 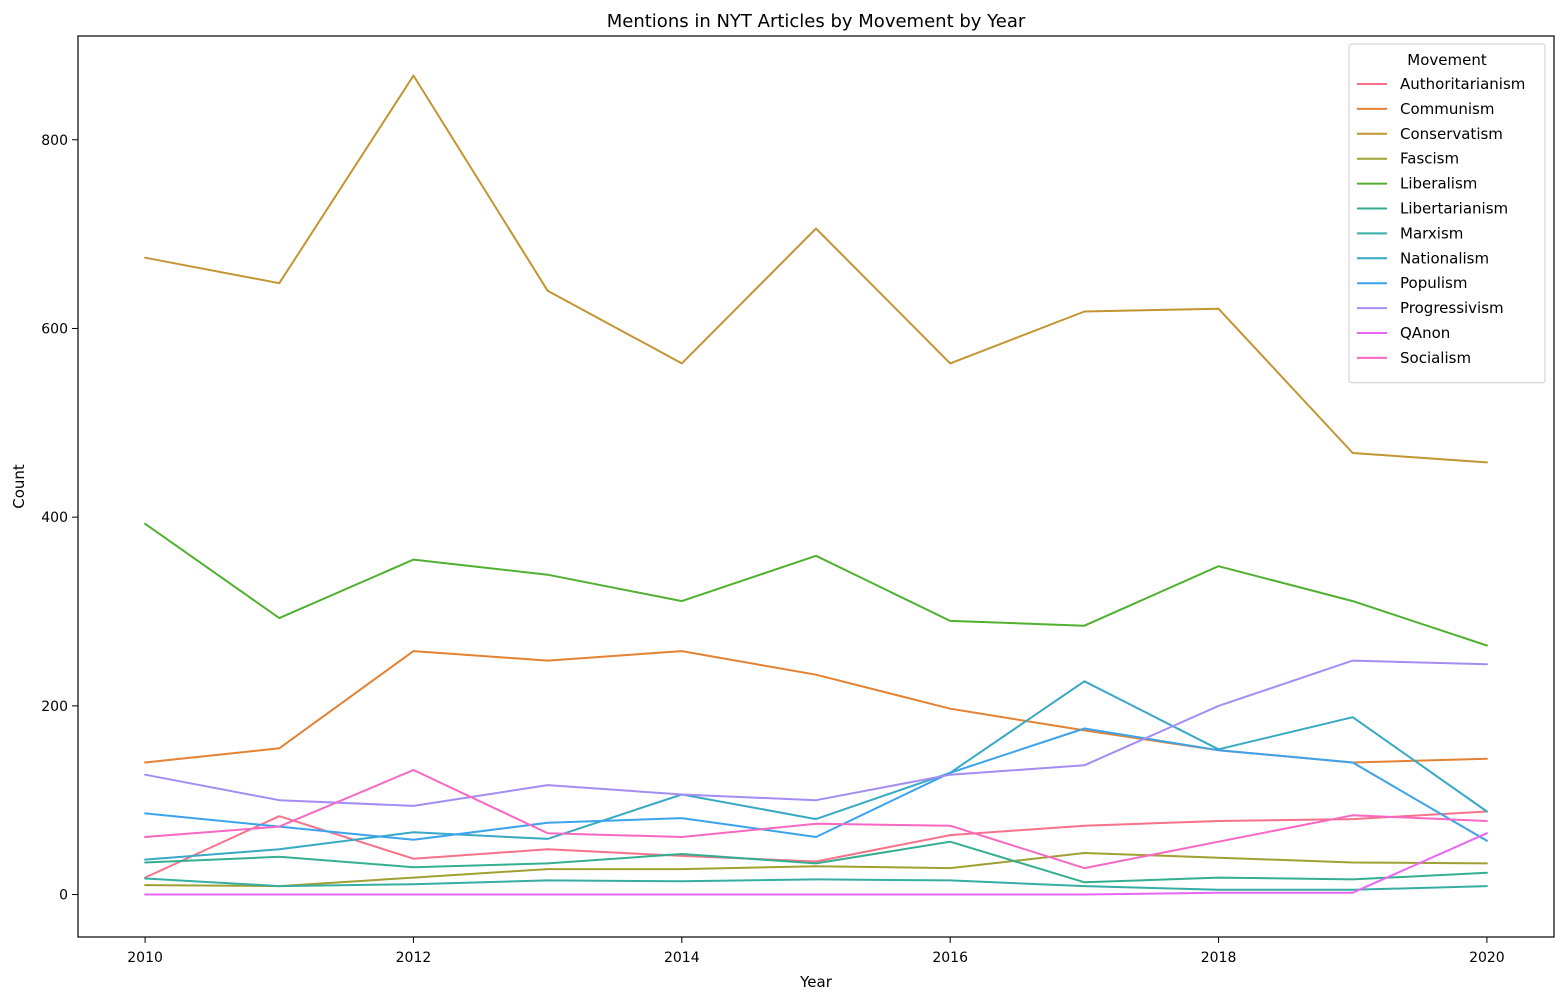 What do you see at coordinates (145, 958) in the screenshot?
I see `x-tick-label: 2010` at bounding box center [145, 958].